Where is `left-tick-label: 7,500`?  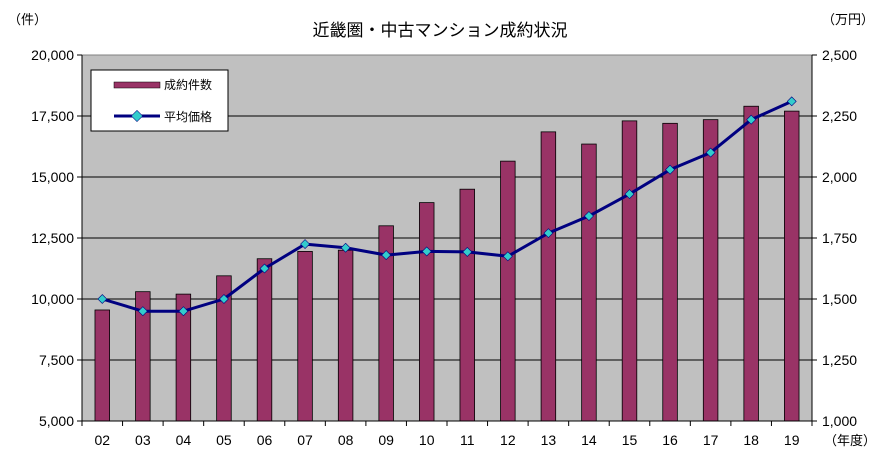 left-tick-label: 7,500 is located at coordinates (56, 360).